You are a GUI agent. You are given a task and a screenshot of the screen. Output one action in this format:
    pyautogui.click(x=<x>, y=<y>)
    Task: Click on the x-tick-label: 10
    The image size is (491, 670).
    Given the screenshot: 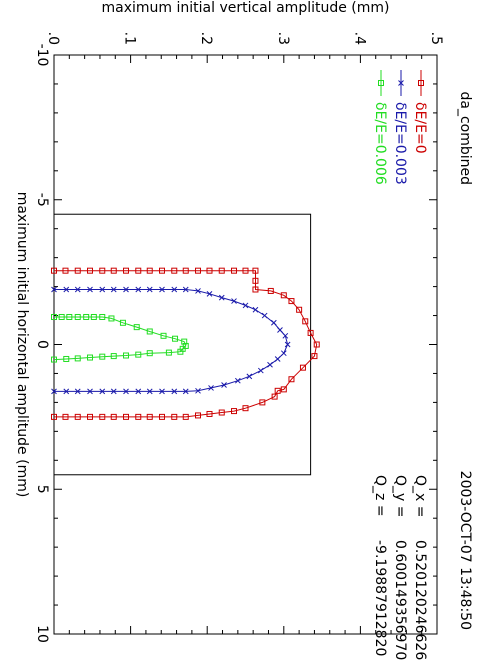 What is the action you would take?
    pyautogui.click(x=42, y=634)
    